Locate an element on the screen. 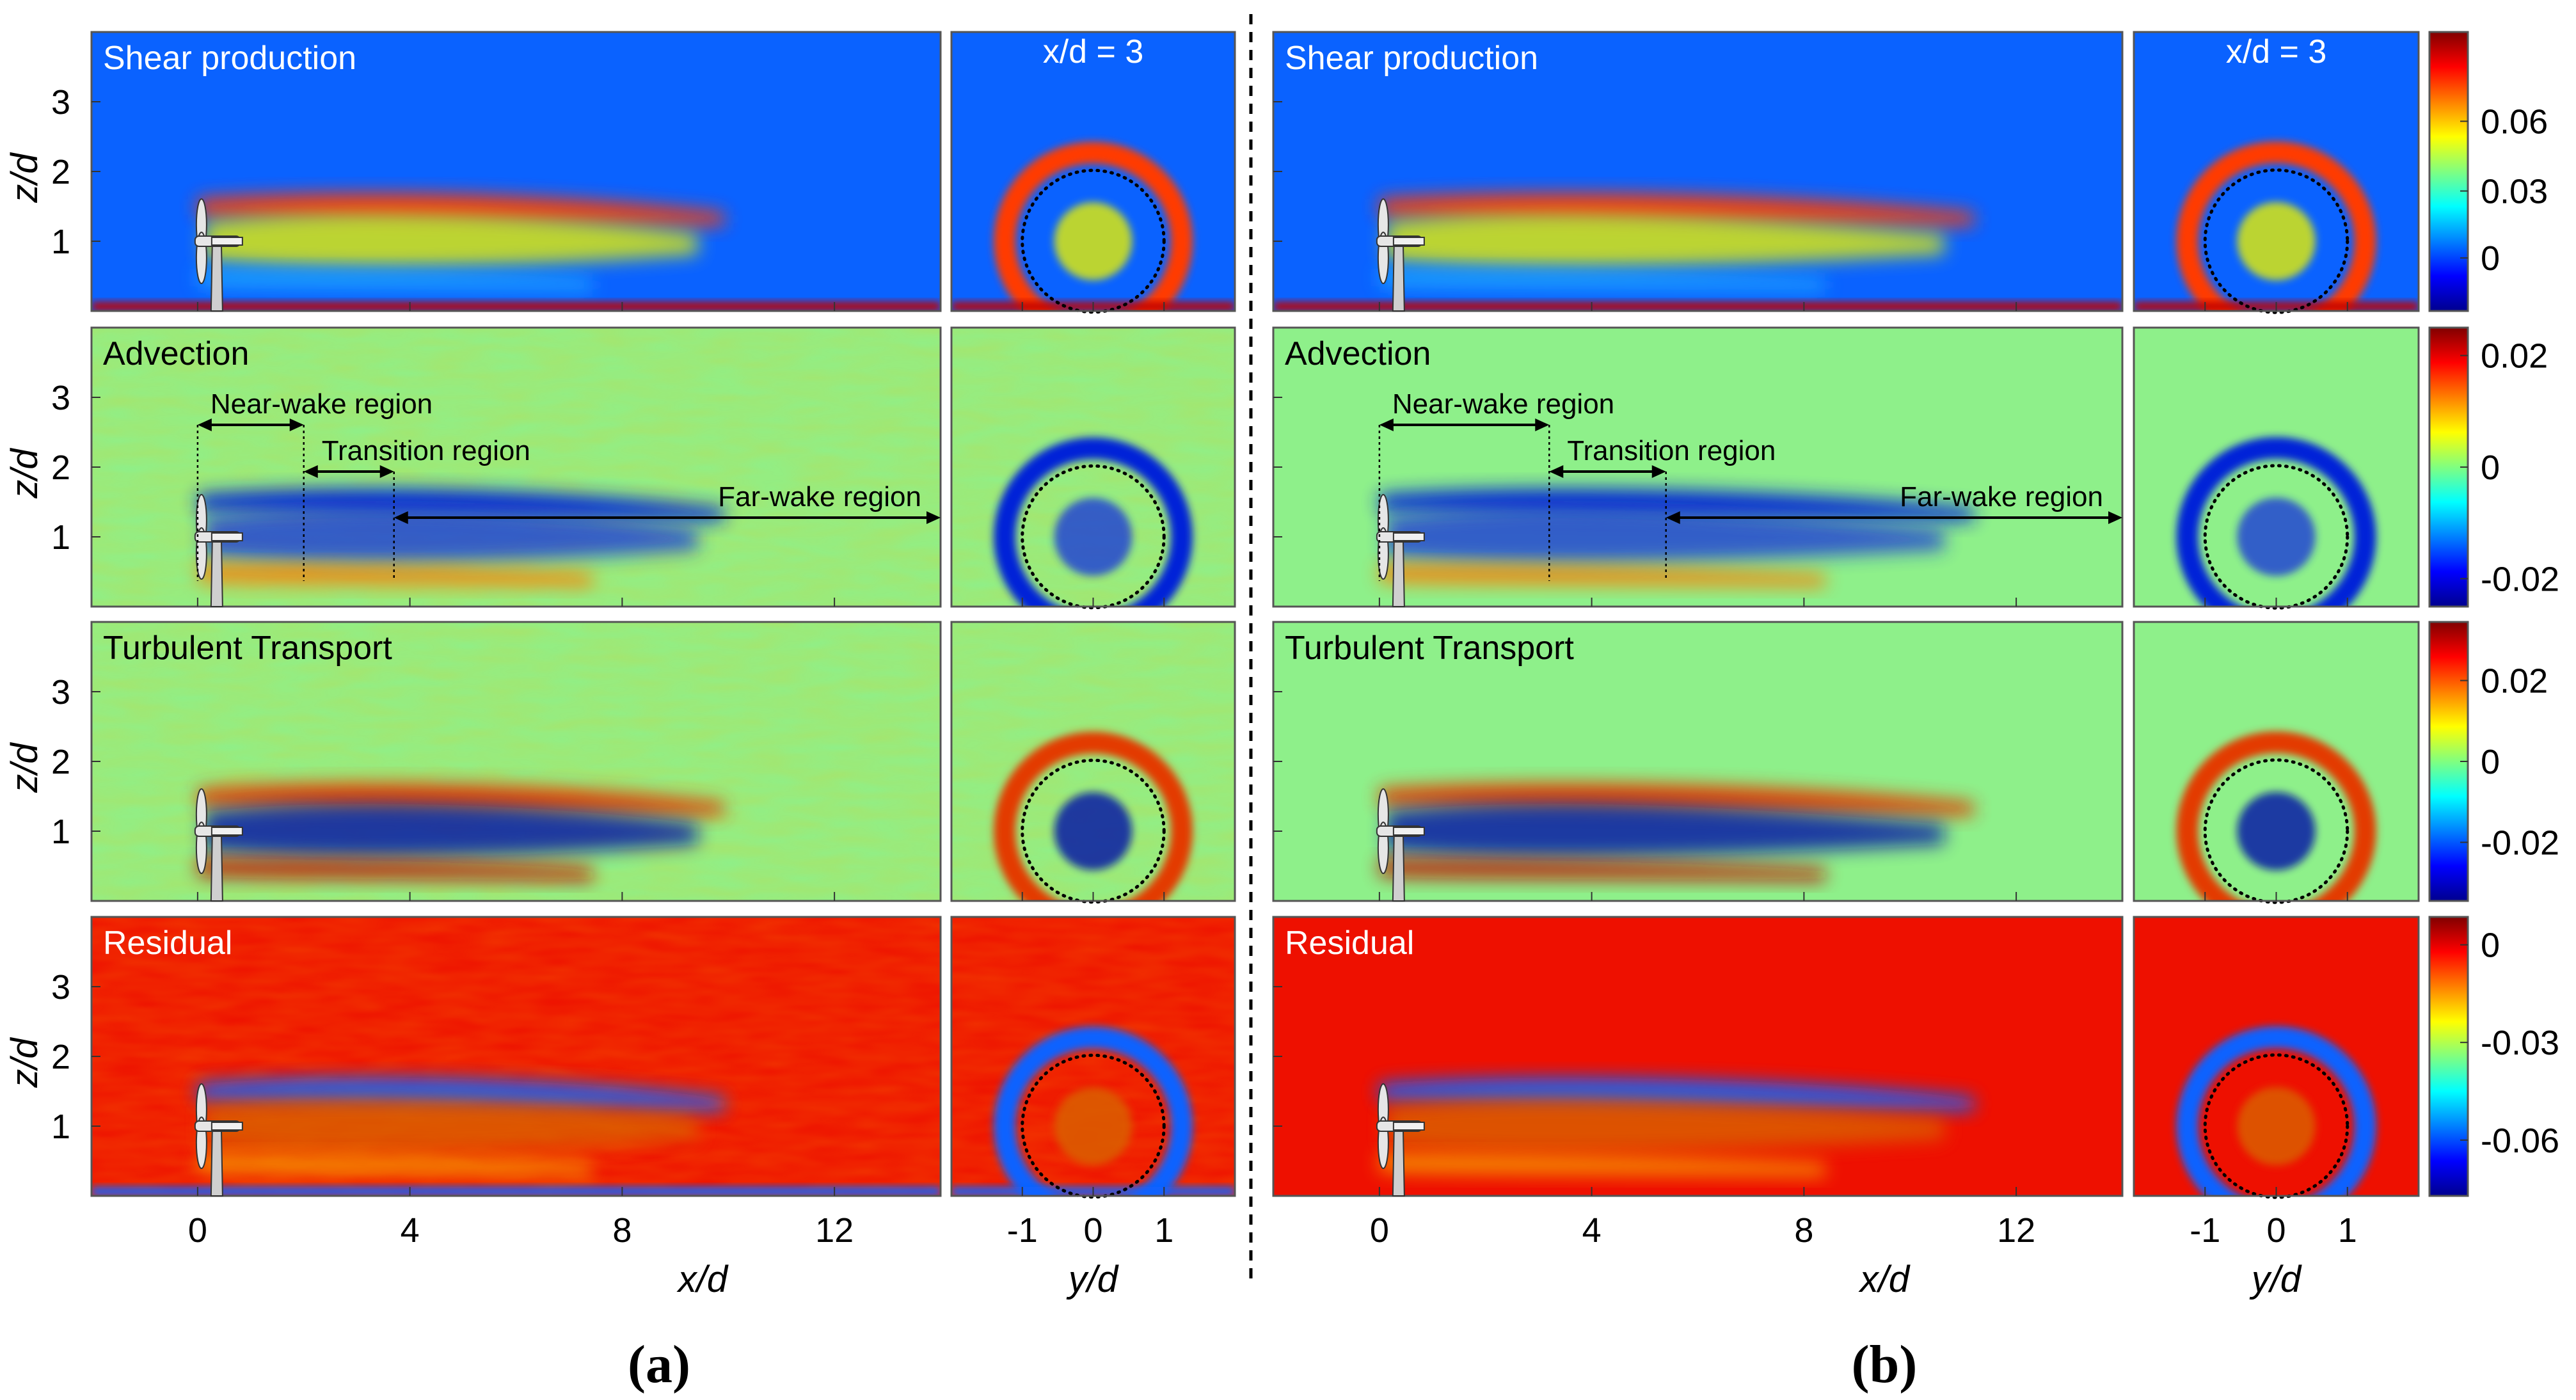  subfigure-label-a: (a) is located at coordinates (659, 1365).